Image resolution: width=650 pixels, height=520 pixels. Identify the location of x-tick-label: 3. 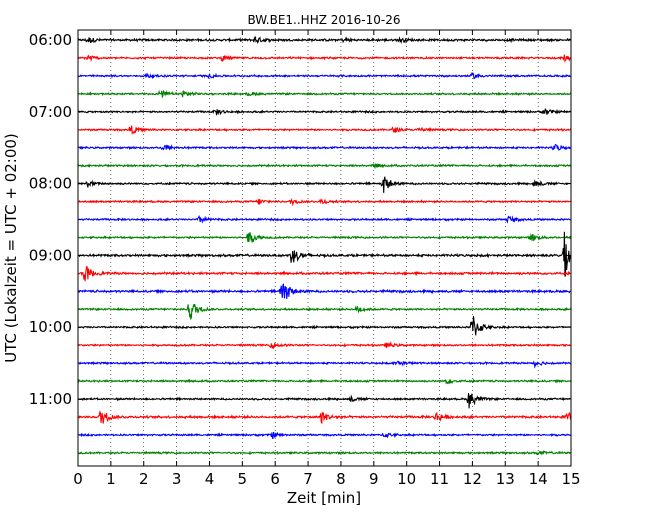
(177, 479).